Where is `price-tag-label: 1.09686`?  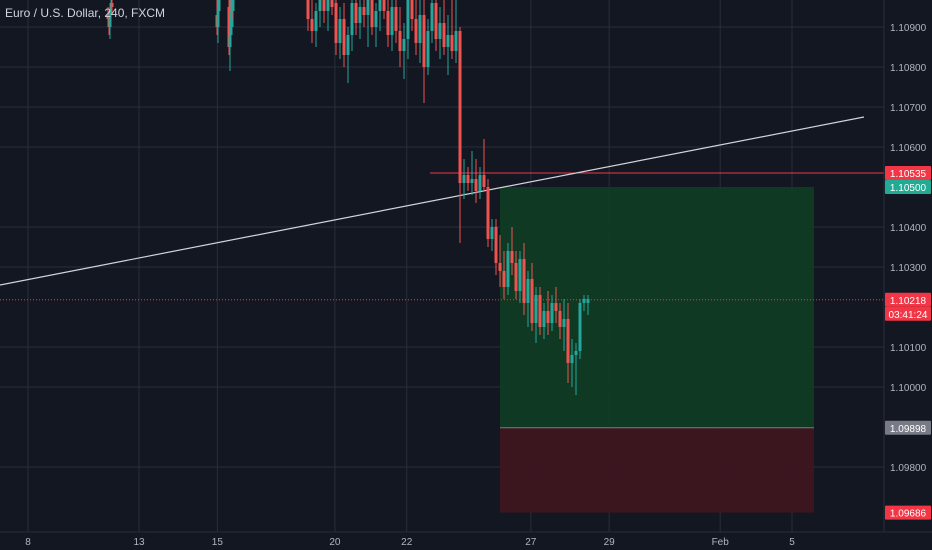 price-tag-label: 1.09686 is located at coordinates (908, 514).